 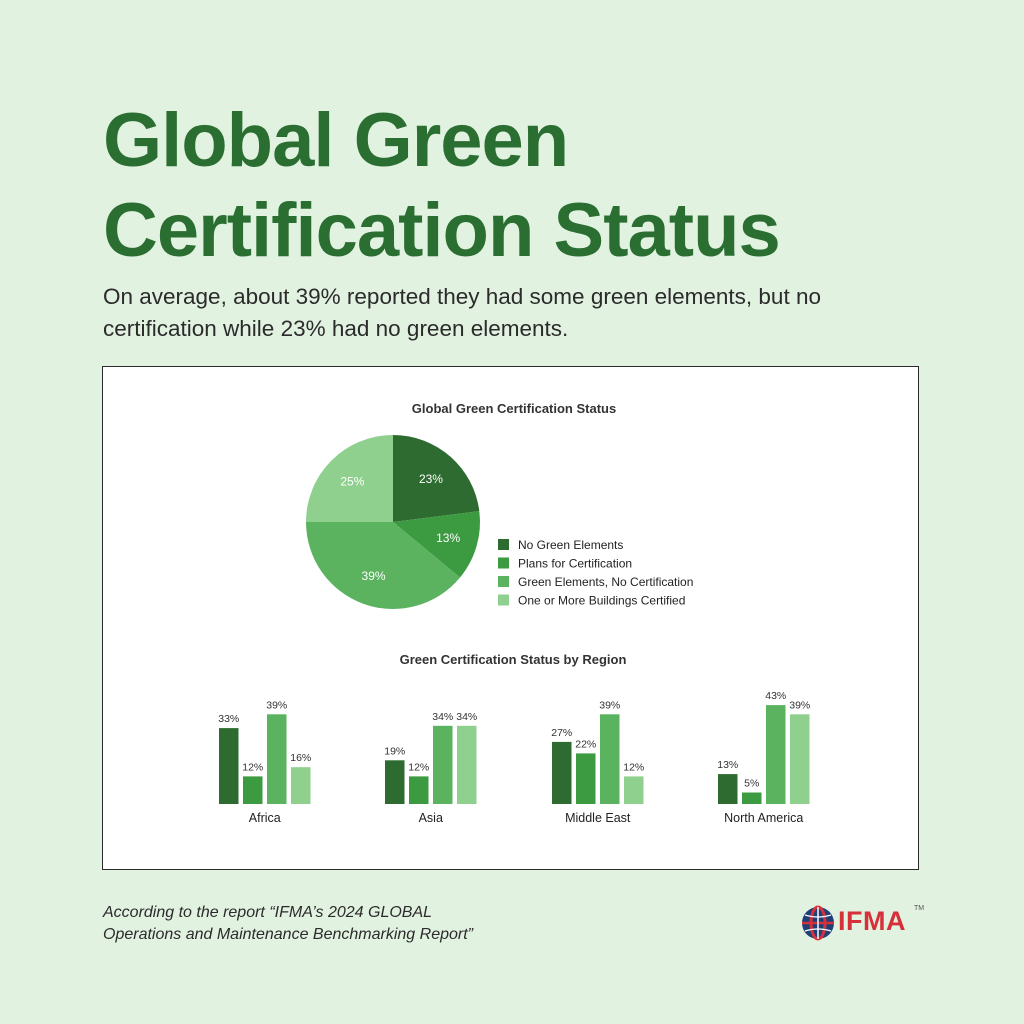 What do you see at coordinates (570, 545) in the screenshot?
I see `legend-label: No Green Elements` at bounding box center [570, 545].